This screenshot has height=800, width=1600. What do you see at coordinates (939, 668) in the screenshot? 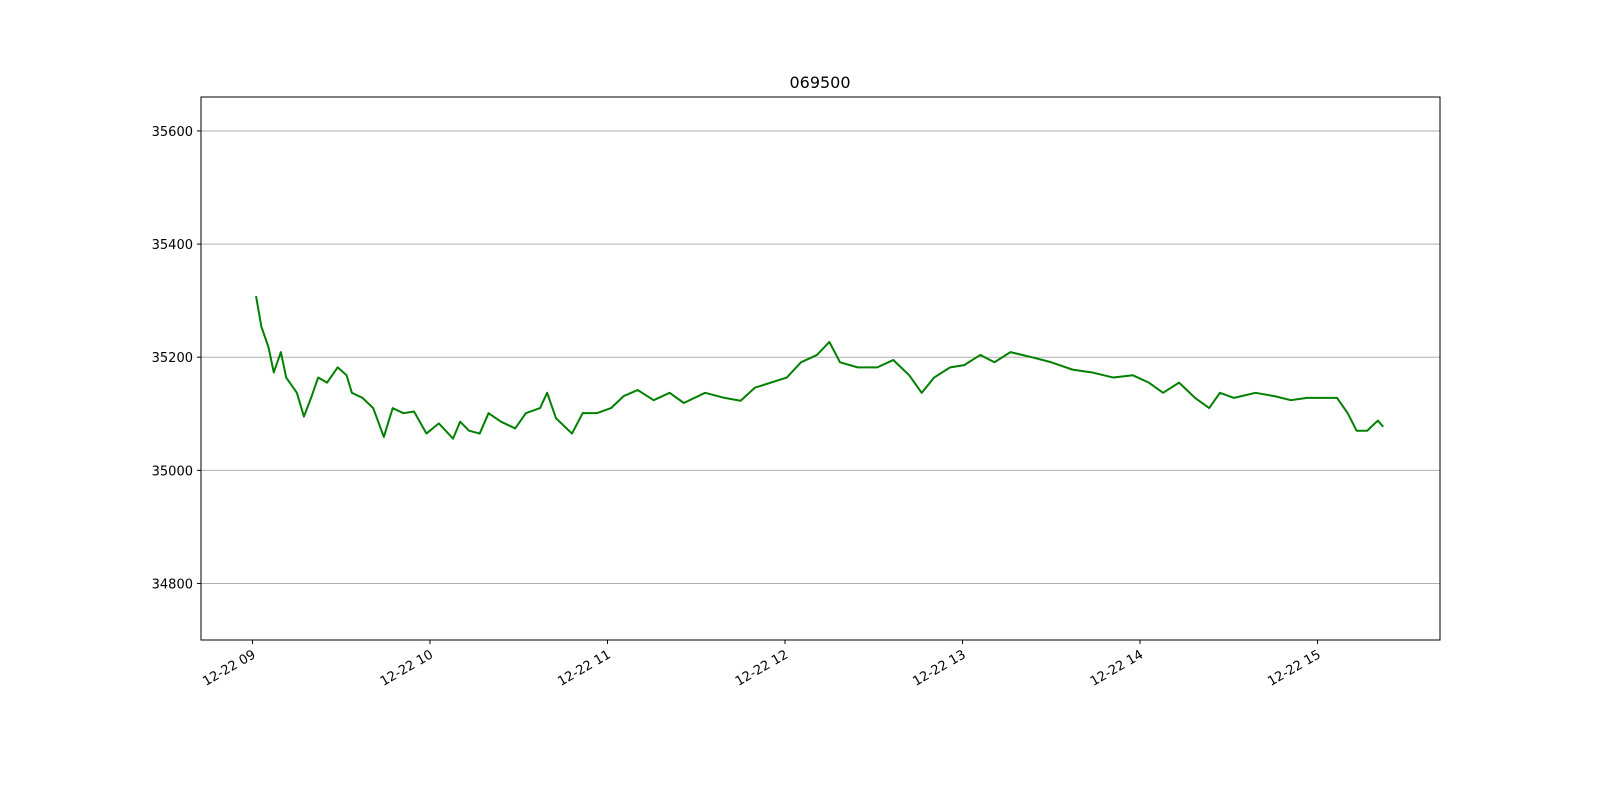
I see `x-tick-label: 12-22 13` at bounding box center [939, 668].